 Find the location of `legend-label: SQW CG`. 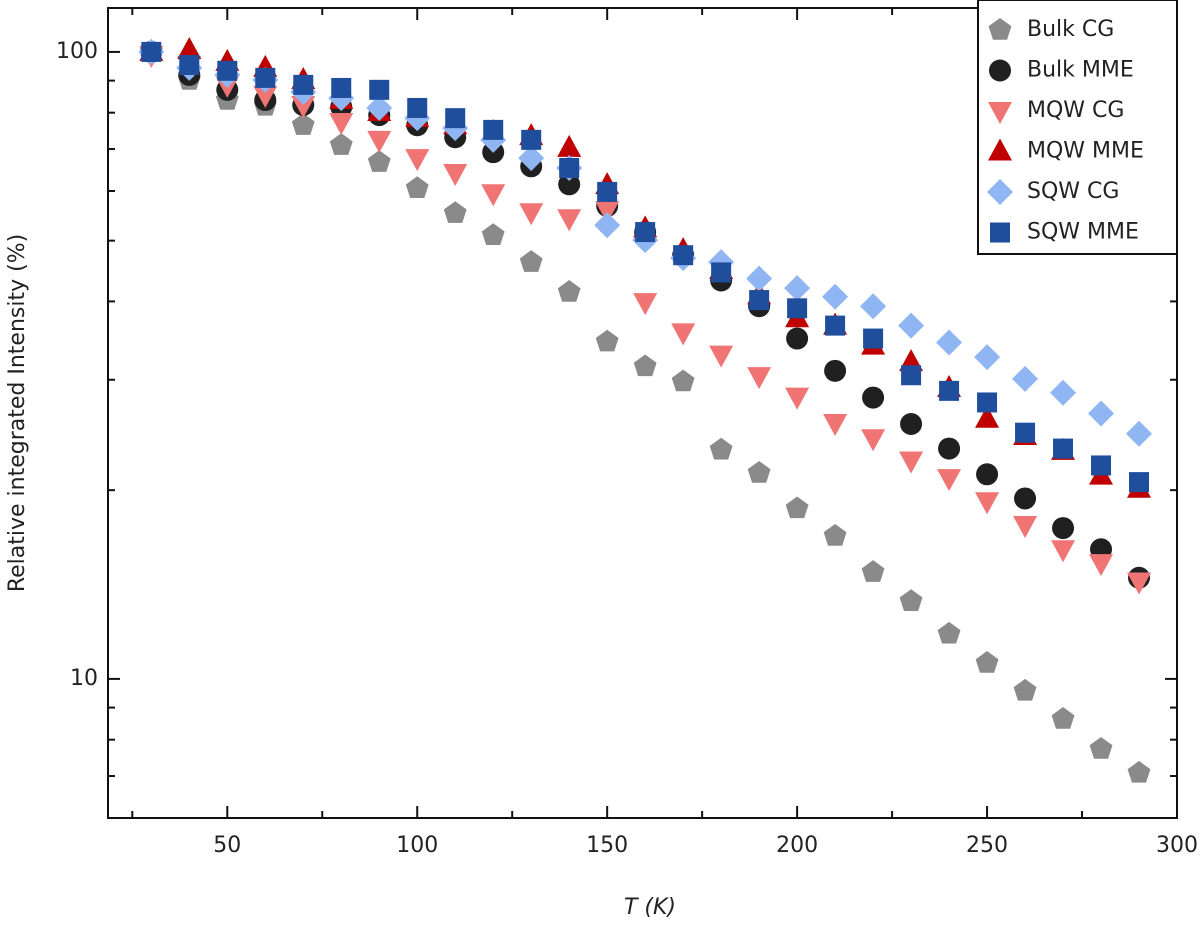

legend-label: SQW CG is located at coordinates (1073, 191).